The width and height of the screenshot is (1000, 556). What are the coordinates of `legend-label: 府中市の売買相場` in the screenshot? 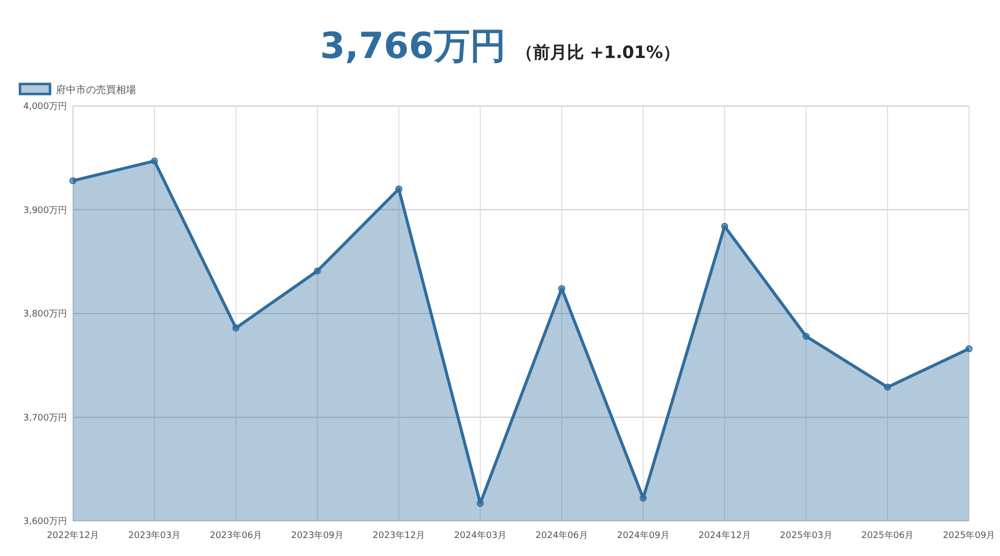 It's located at (96, 90).